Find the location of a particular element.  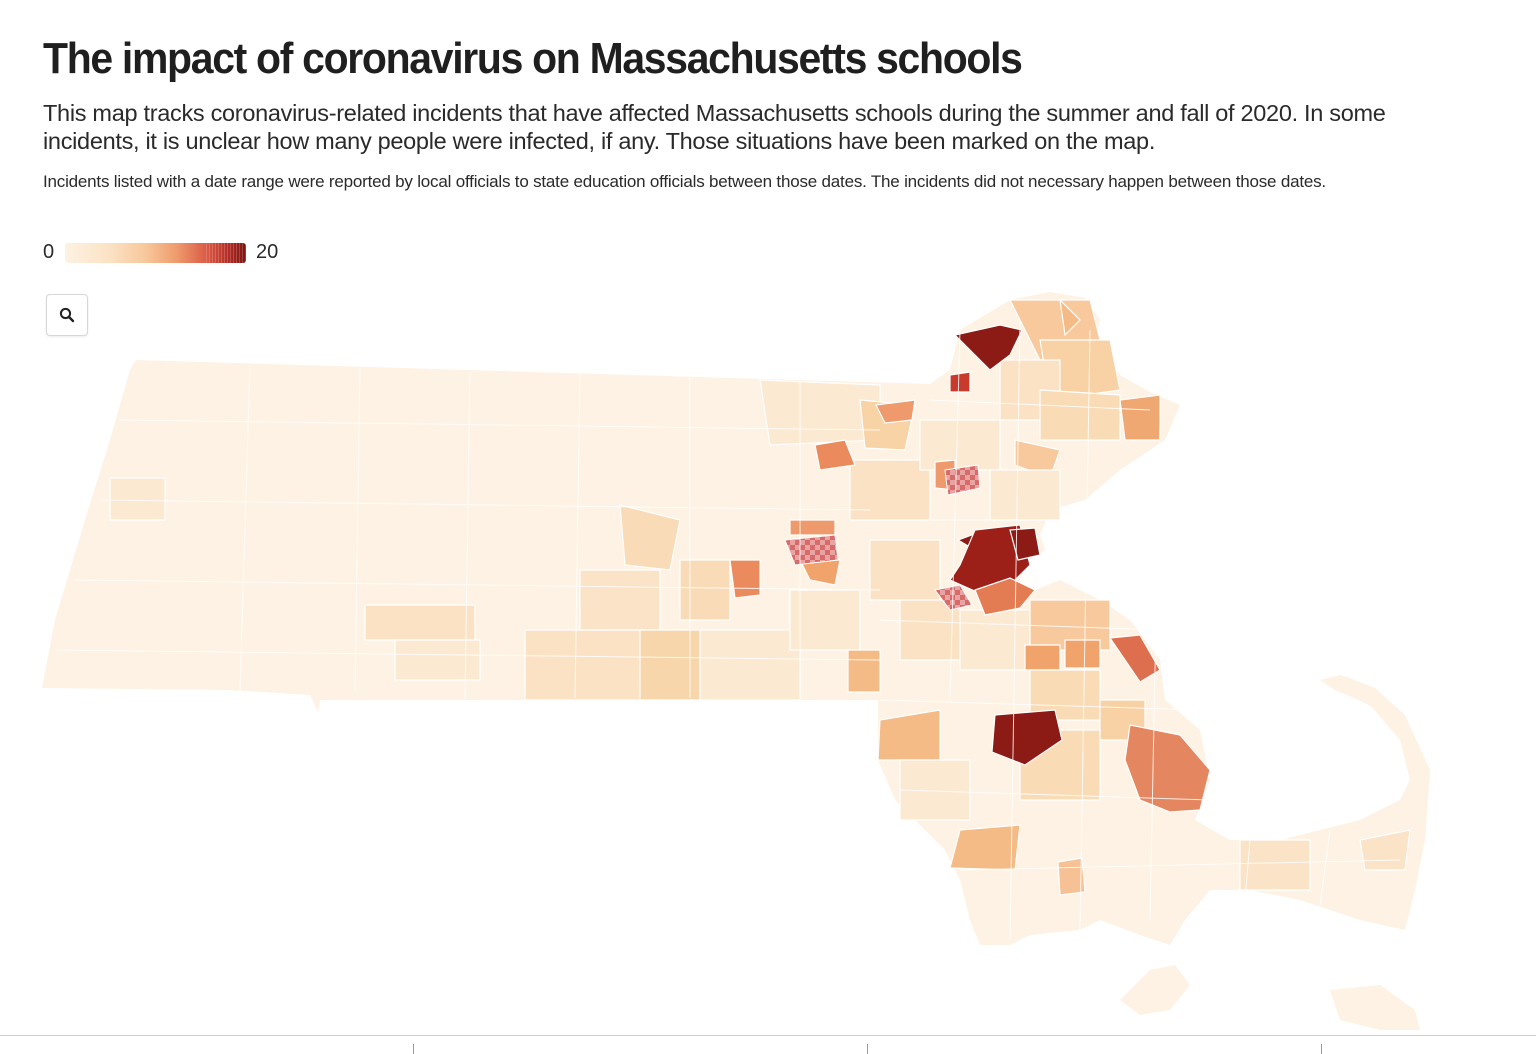

high-count-municipalities is located at coordinates (970, 568).